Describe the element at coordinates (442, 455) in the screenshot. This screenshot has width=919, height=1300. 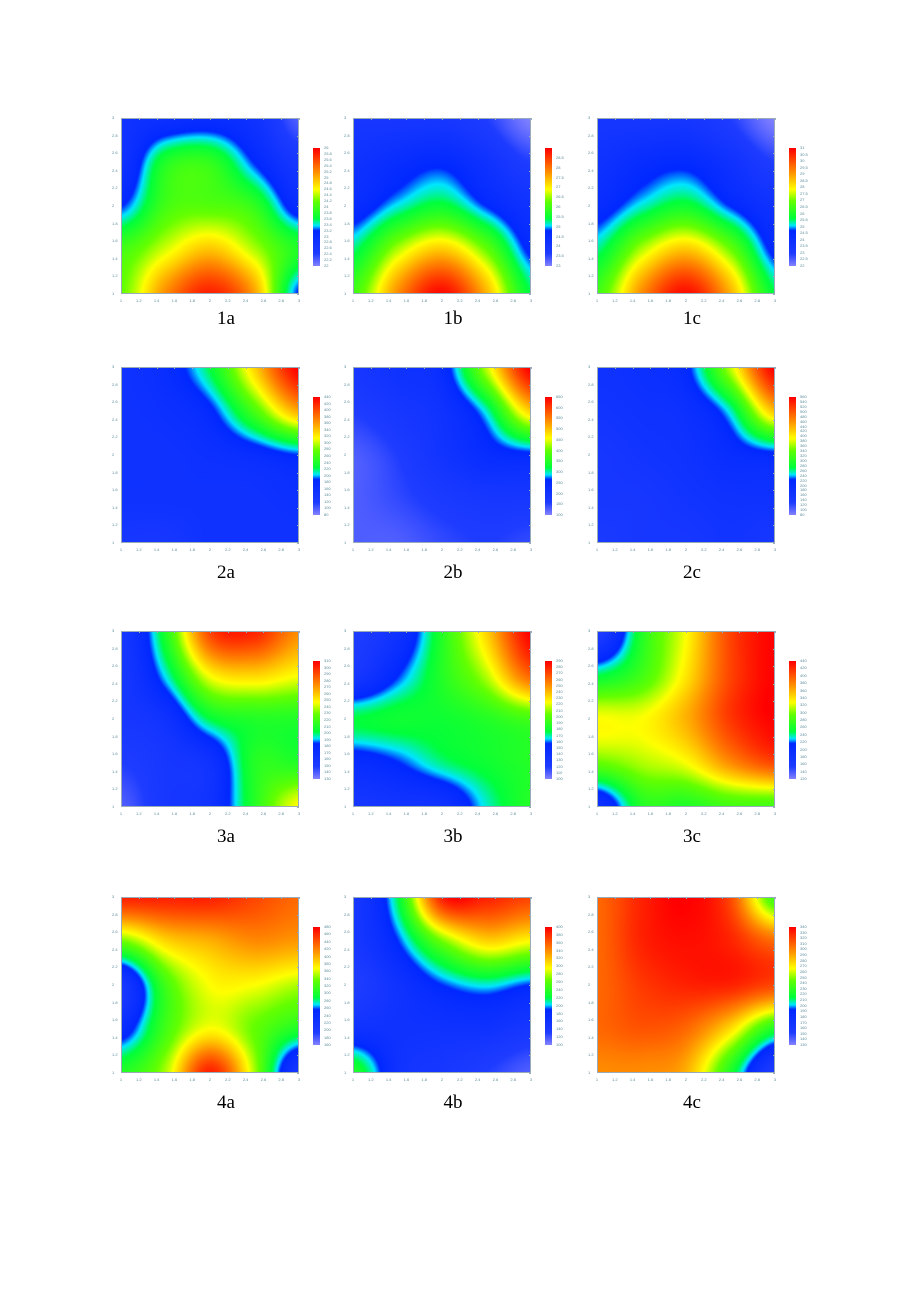
I see `heatmap-plot-area` at that location.